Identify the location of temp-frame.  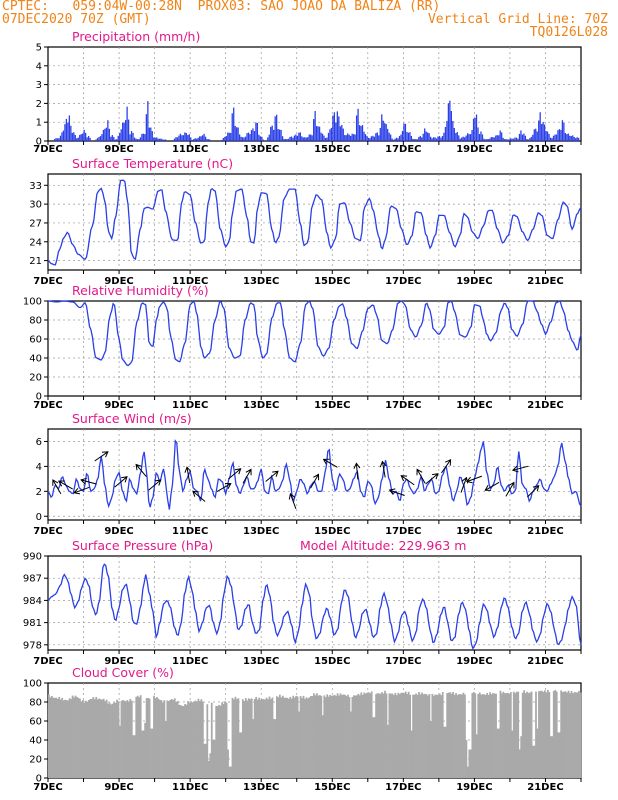
(314, 222).